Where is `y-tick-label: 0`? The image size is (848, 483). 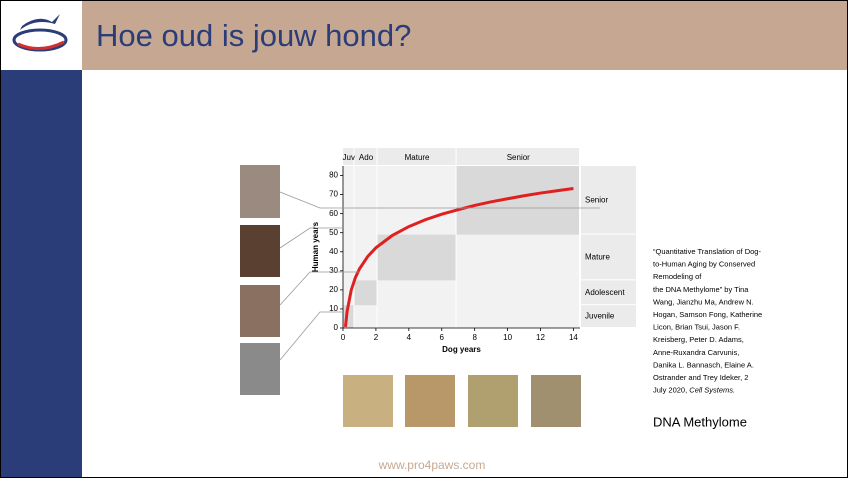
y-tick-label: 0 is located at coordinates (336, 327).